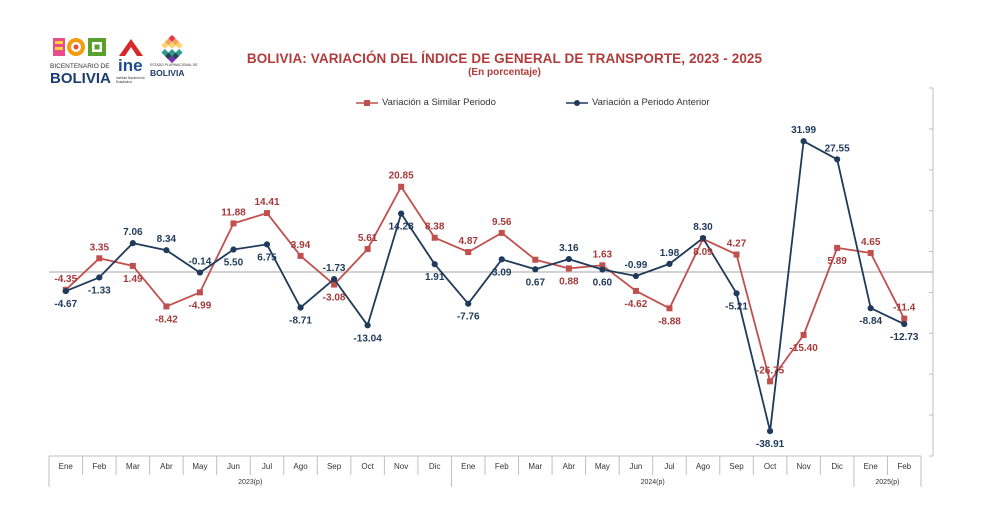 The width and height of the screenshot is (989, 532). Describe the element at coordinates (651, 102) in the screenshot. I see `legend-label-anterior: Variación a Periodo Anterior` at that location.